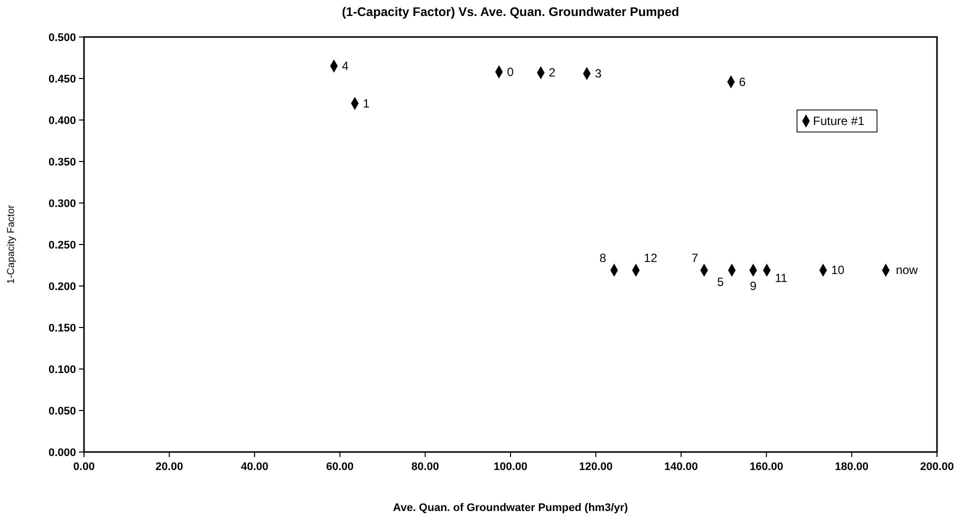 The width and height of the screenshot is (964, 527). Describe the element at coordinates (62, 162) in the screenshot. I see `y-tick-label: 0.350` at that location.